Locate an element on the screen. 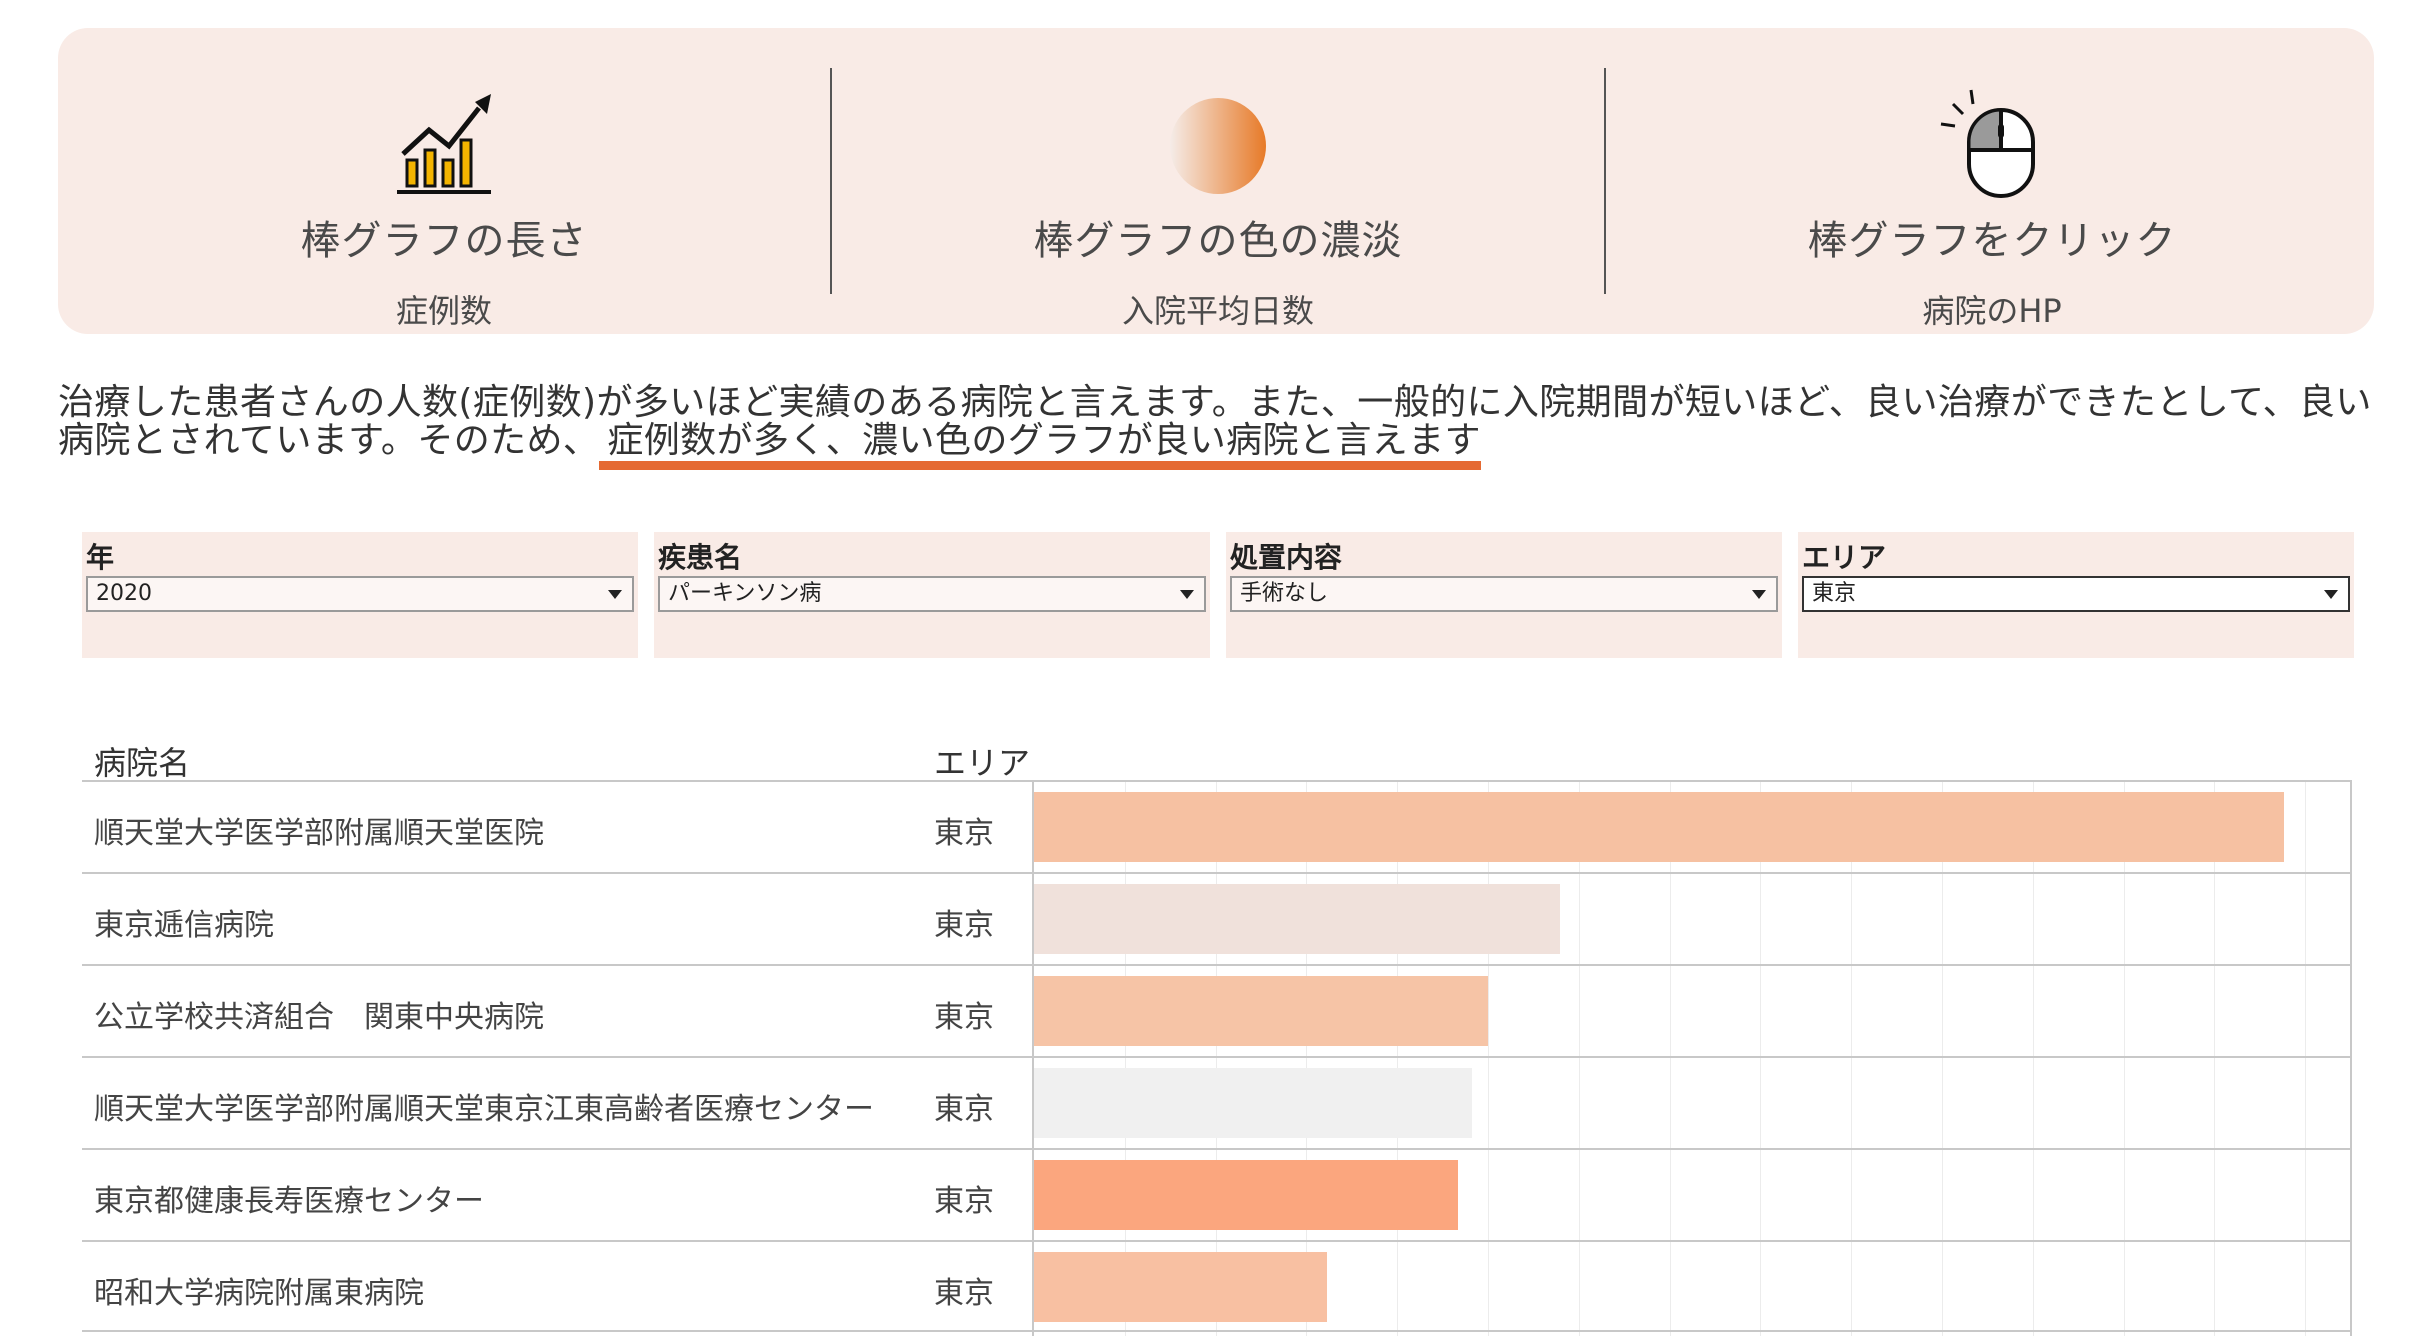  select-value: パーキンソン病 is located at coordinates (745, 593).